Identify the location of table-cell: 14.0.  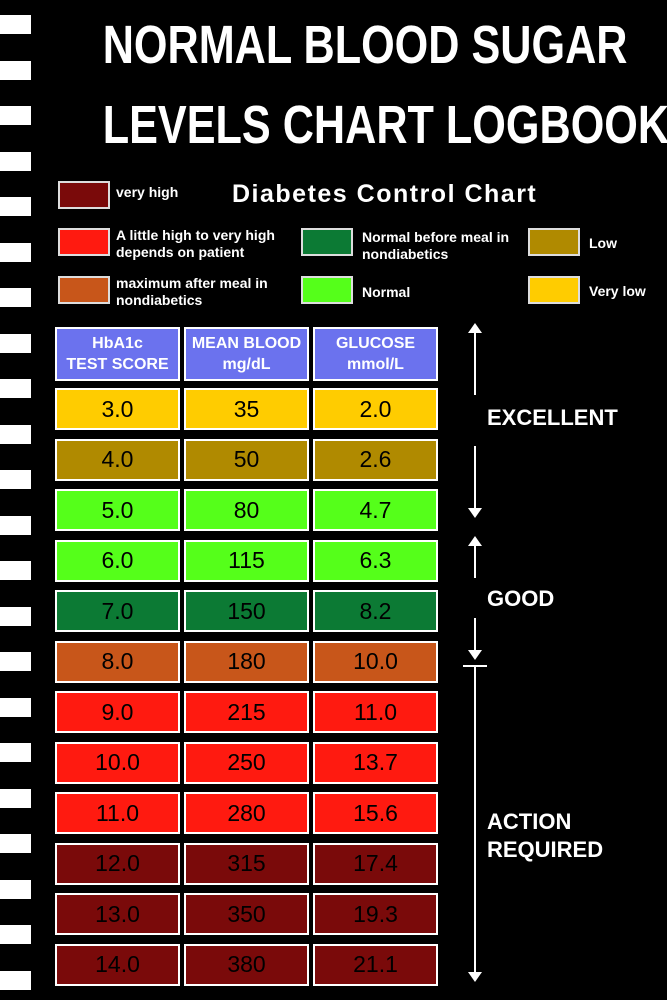
(117, 964).